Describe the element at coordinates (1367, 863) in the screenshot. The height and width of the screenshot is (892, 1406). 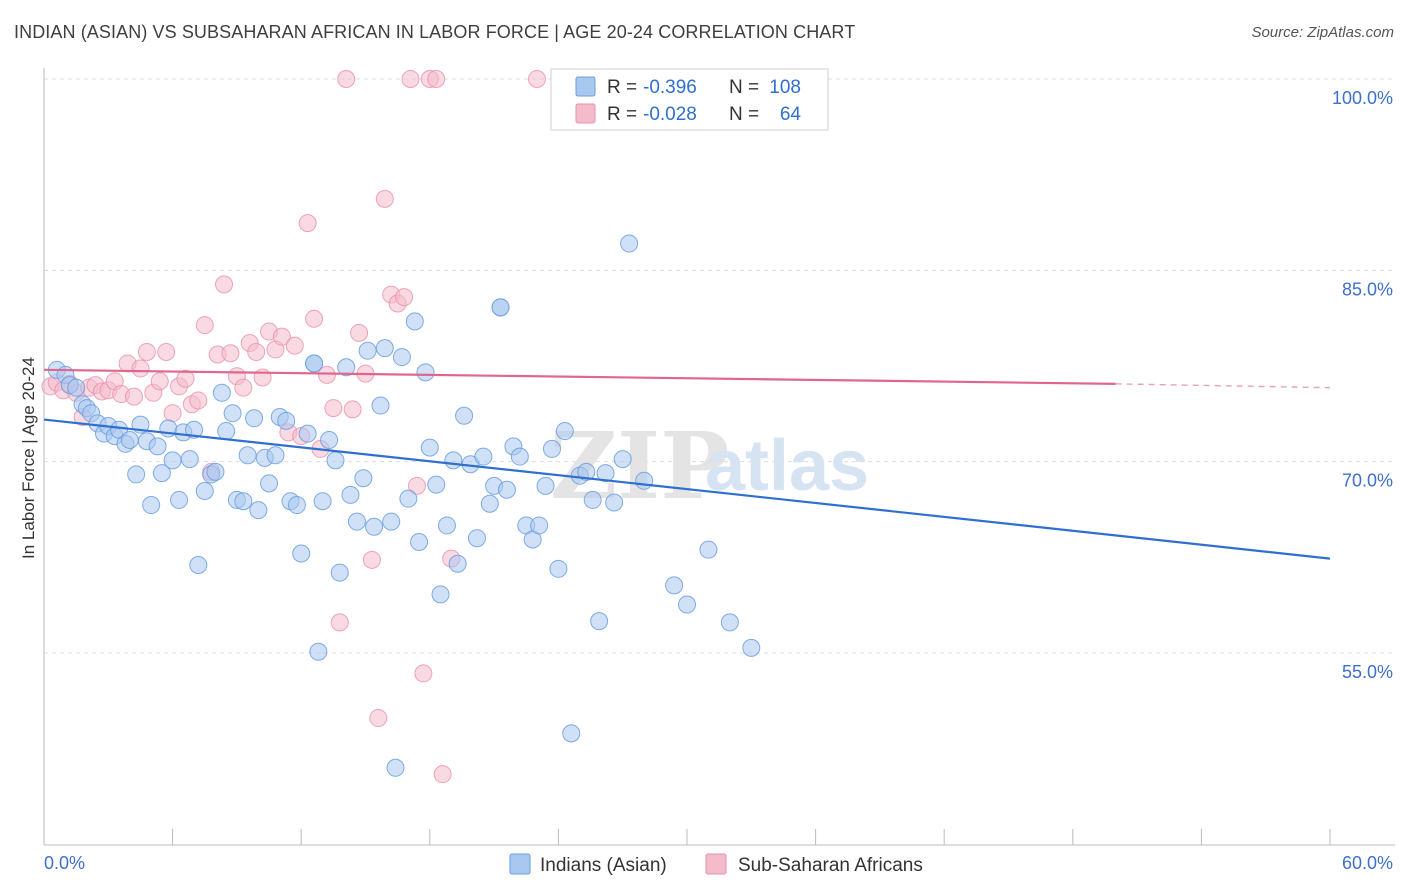
I see `x-tick-label-1: 60.0%` at that location.